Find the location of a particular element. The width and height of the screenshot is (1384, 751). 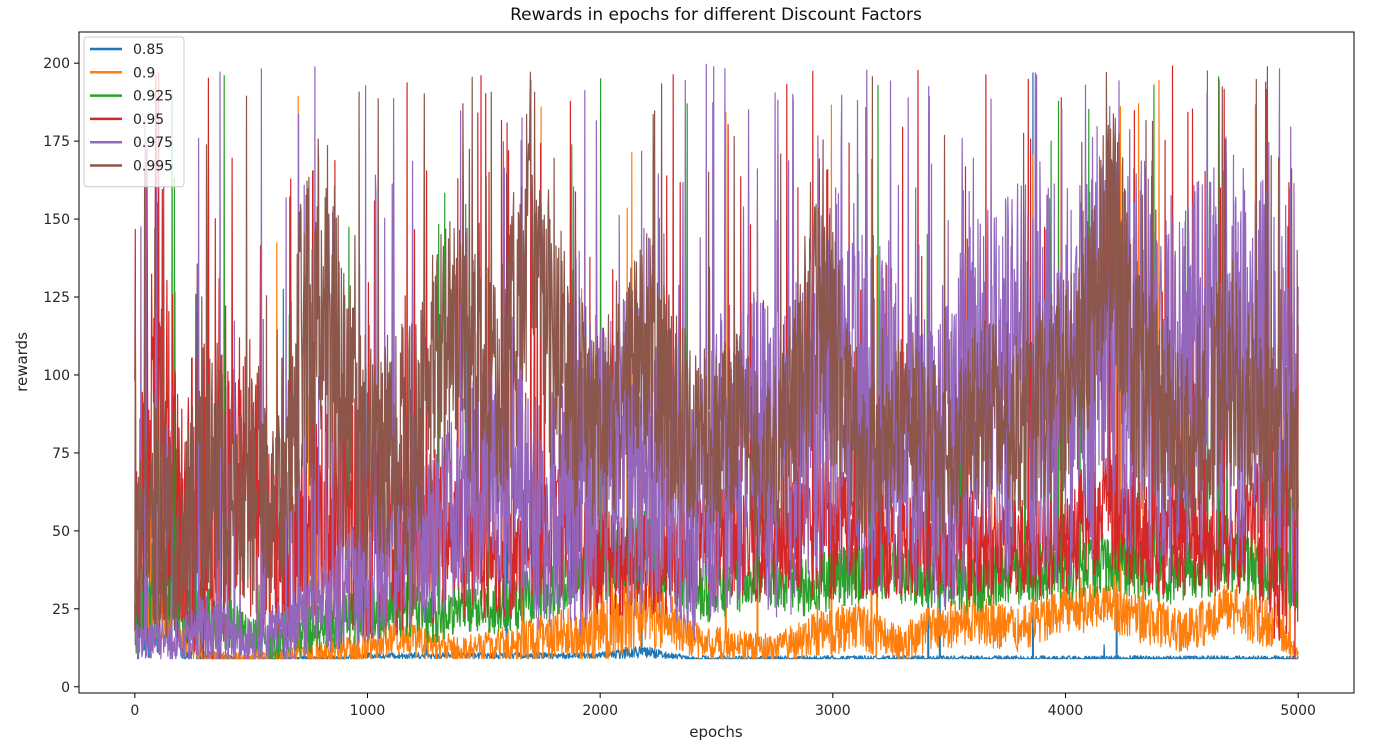

legend: 0.85 0.9 0.925 0.95 0.975 0.995 is located at coordinates (134, 112).